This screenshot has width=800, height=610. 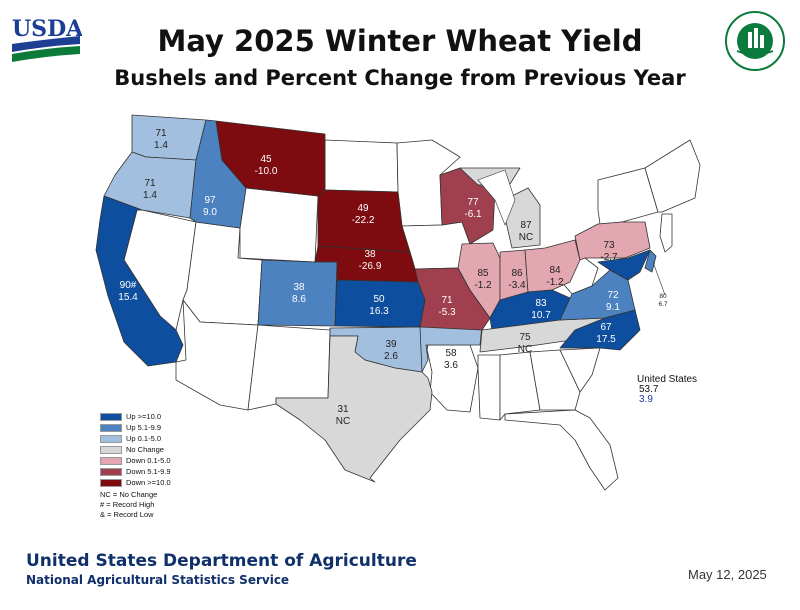 I want to click on state-change-label-CO: 8.6, so click(x=299, y=299).